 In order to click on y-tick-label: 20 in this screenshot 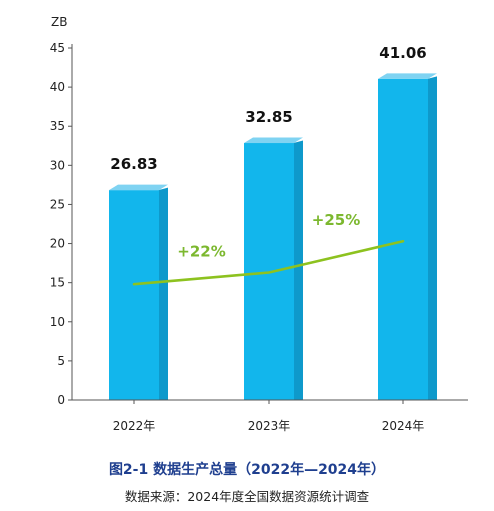, I will do `click(57, 244)`.